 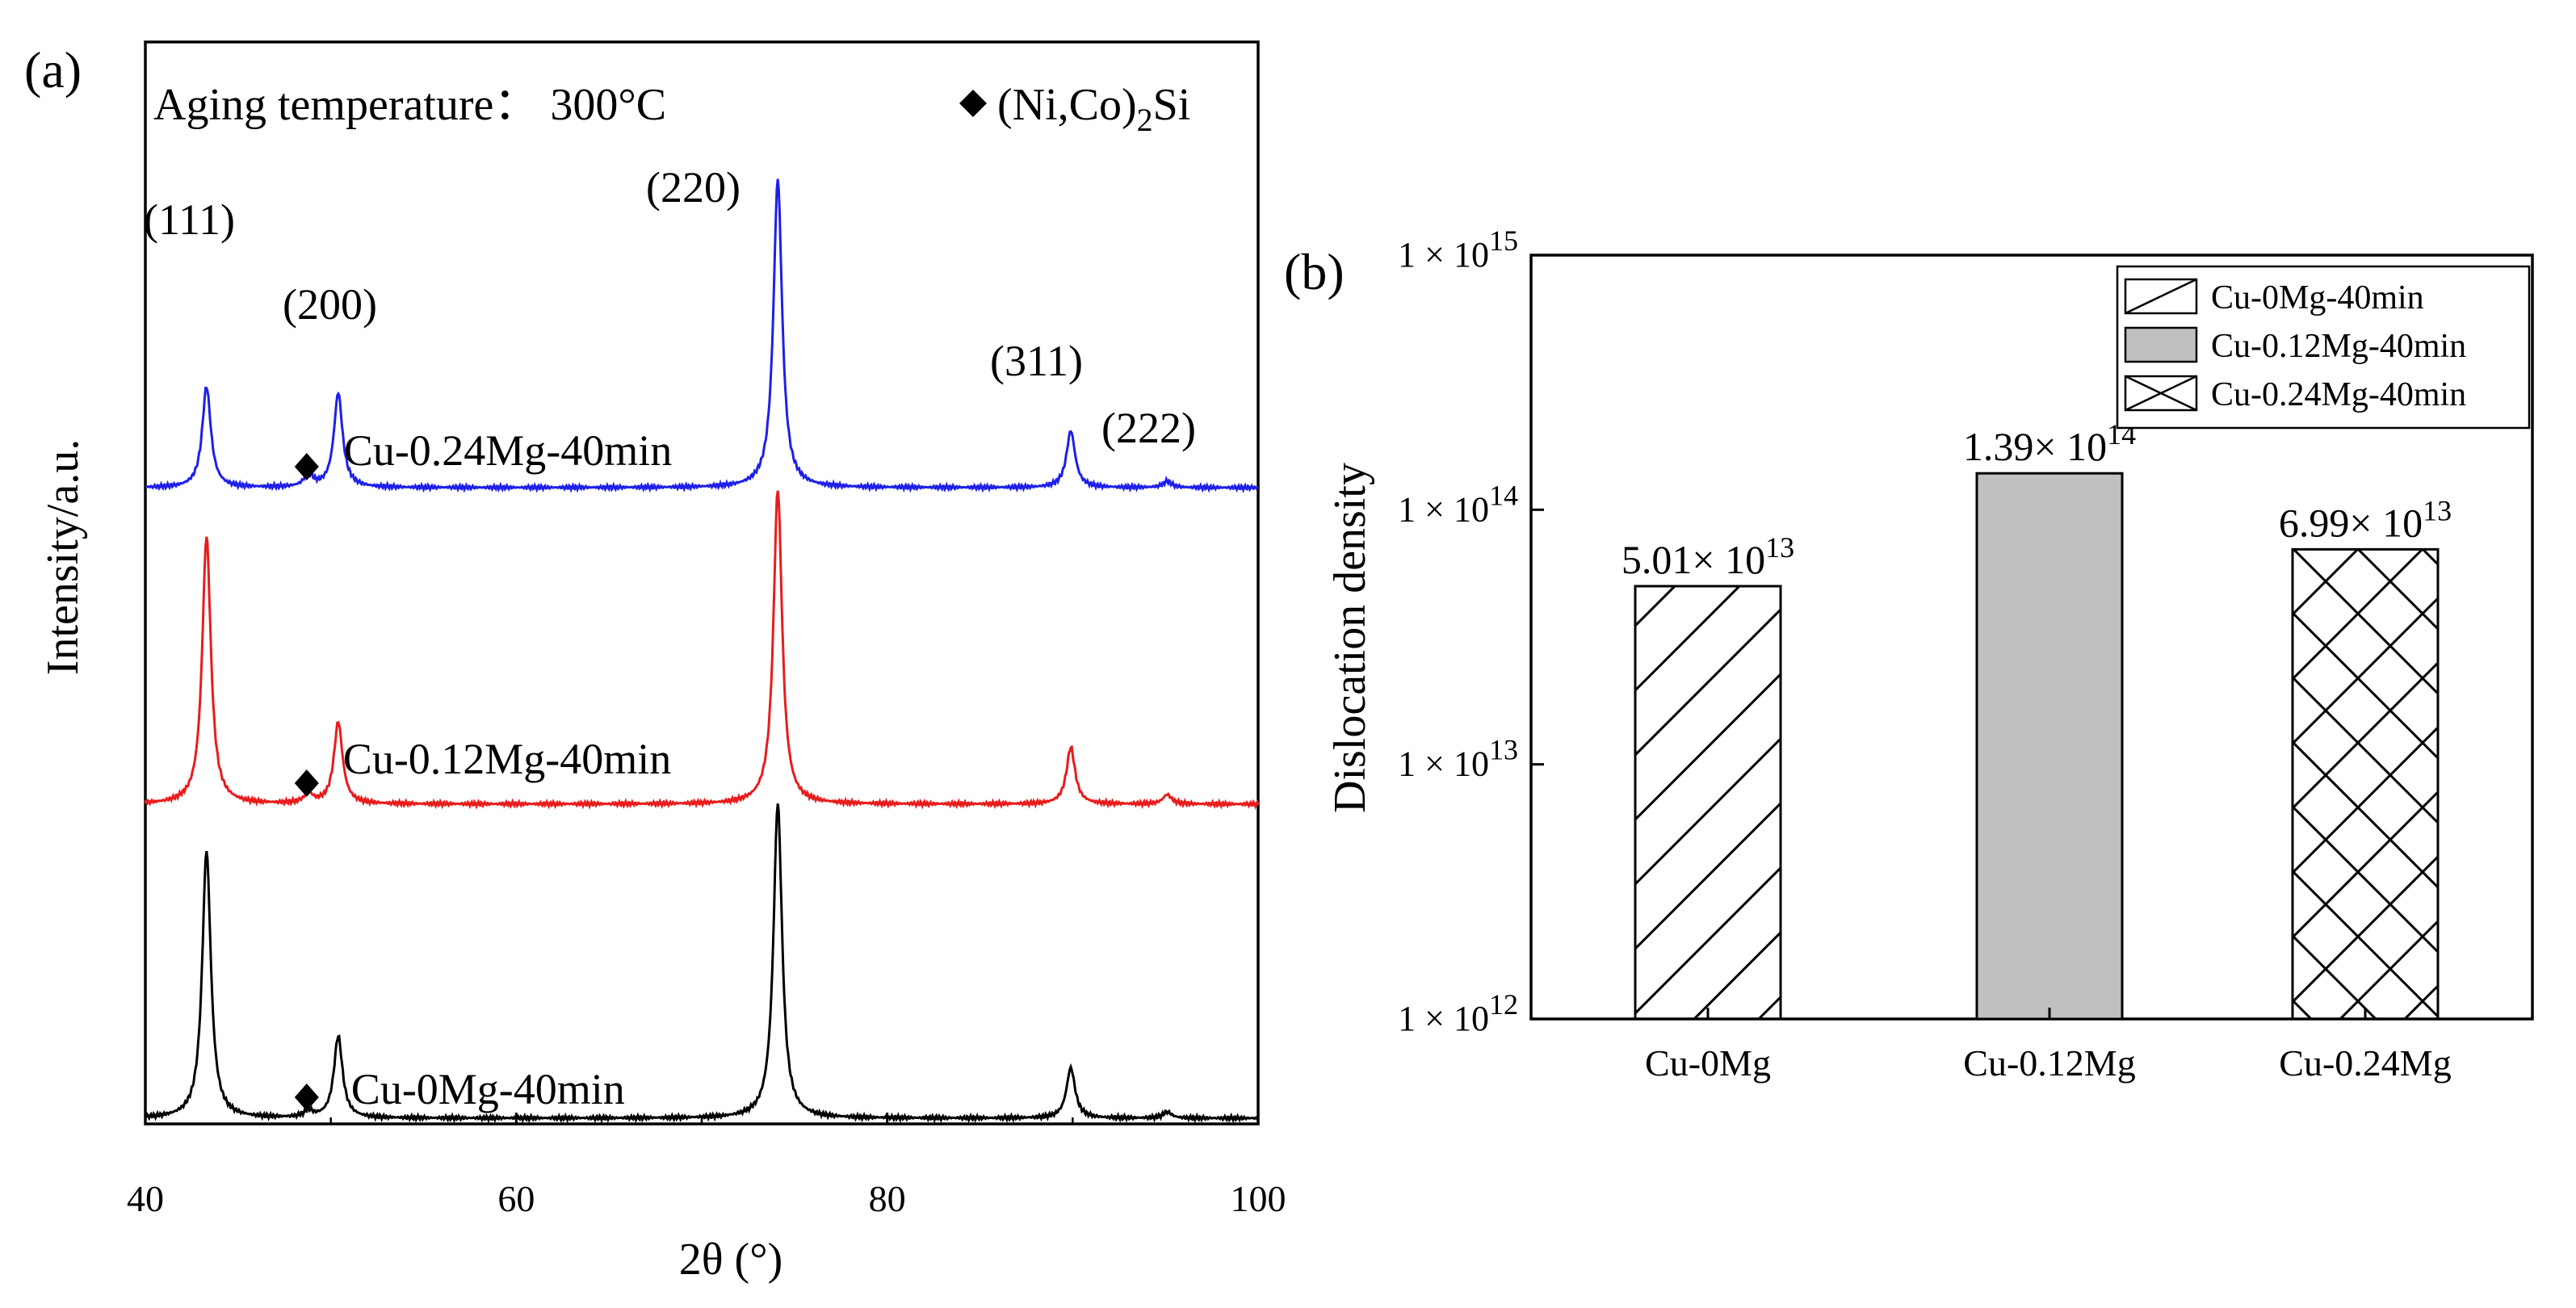 I want to click on value-label-Cu-0.24Mg: 6.99× 10¹³, so click(x=2365, y=519).